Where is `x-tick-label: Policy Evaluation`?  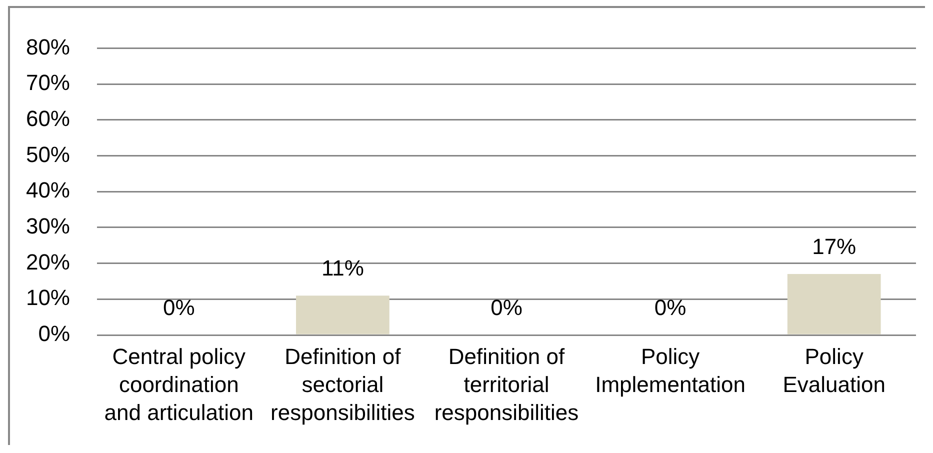 x-tick-label: Policy Evaluation is located at coordinates (834, 371).